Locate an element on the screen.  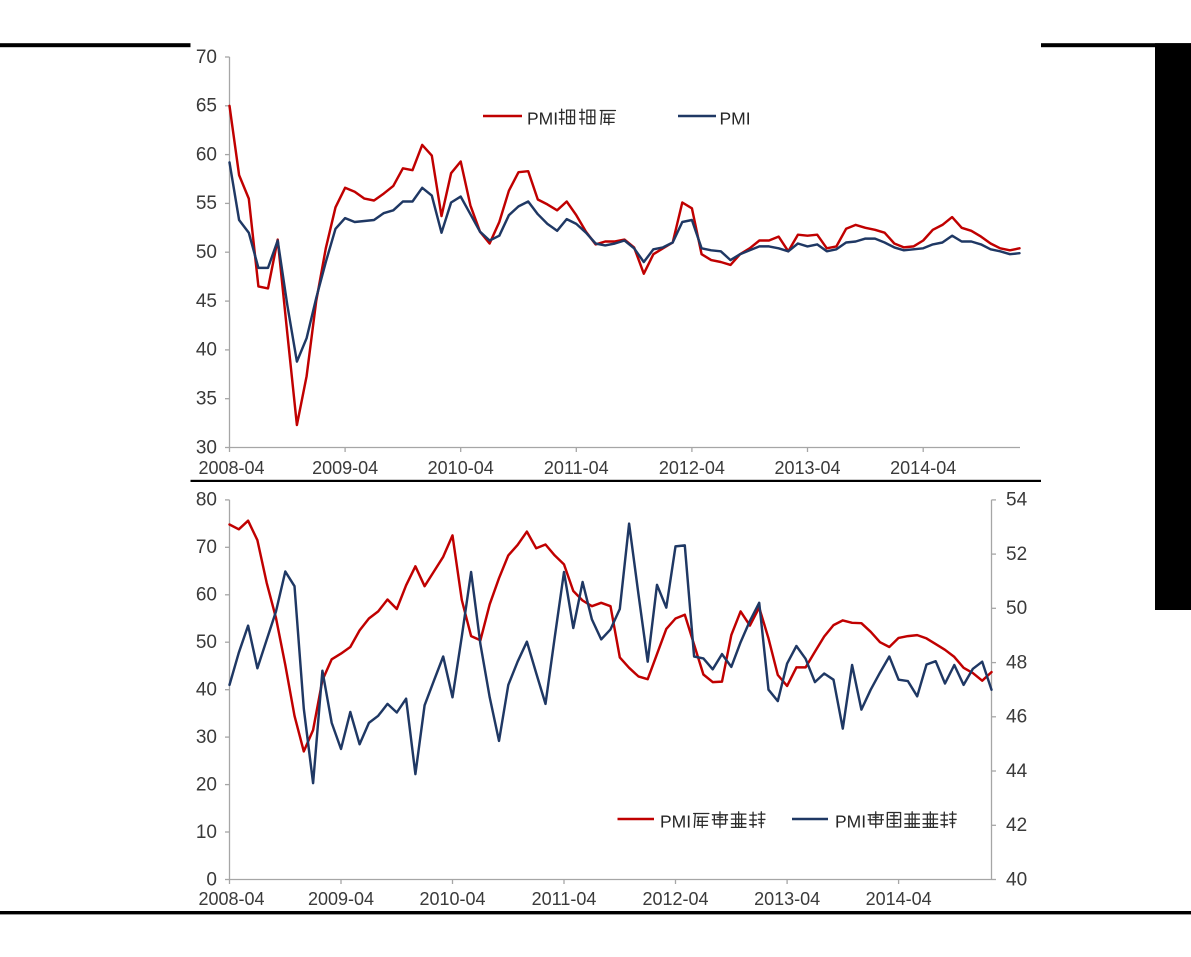
svg-text: 45 is located at coordinates (206, 301).